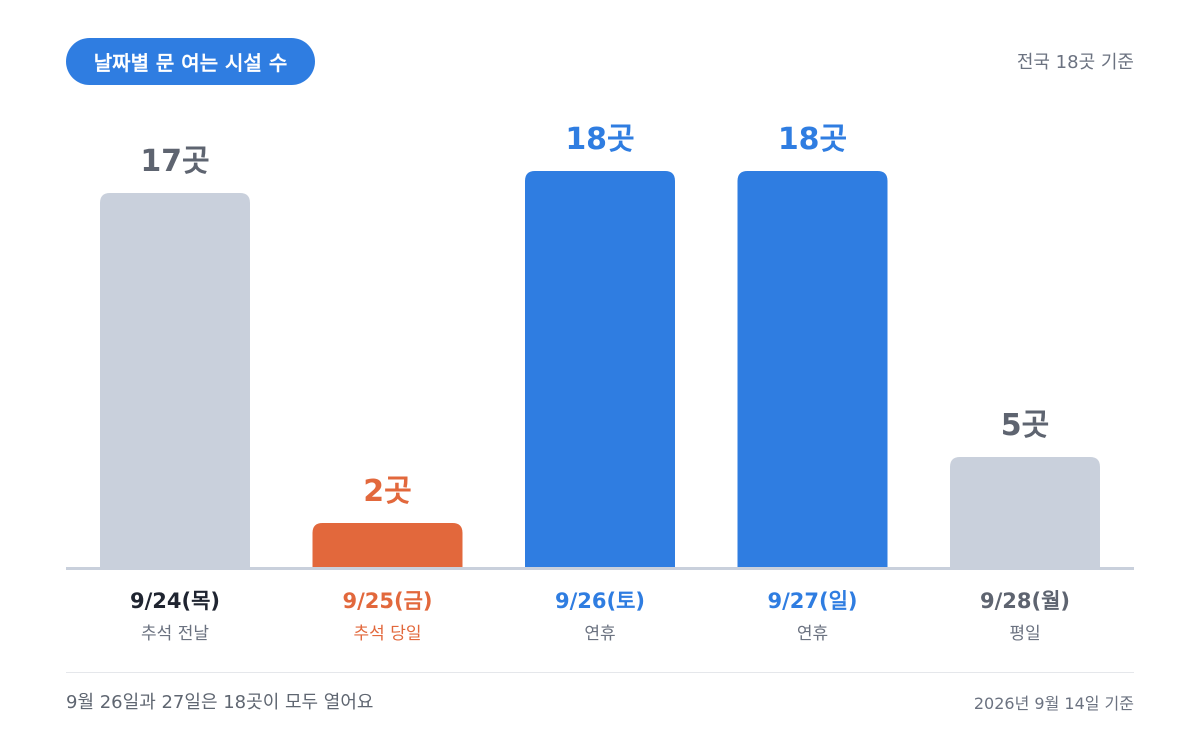  I want to click on x-axis-baseline, so click(600, 568).